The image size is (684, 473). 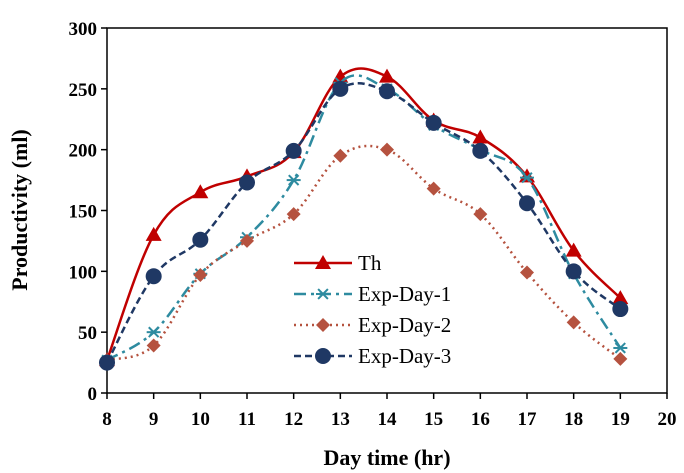 I want to click on legend-label: Exp-Day-3, so click(x=404, y=356).